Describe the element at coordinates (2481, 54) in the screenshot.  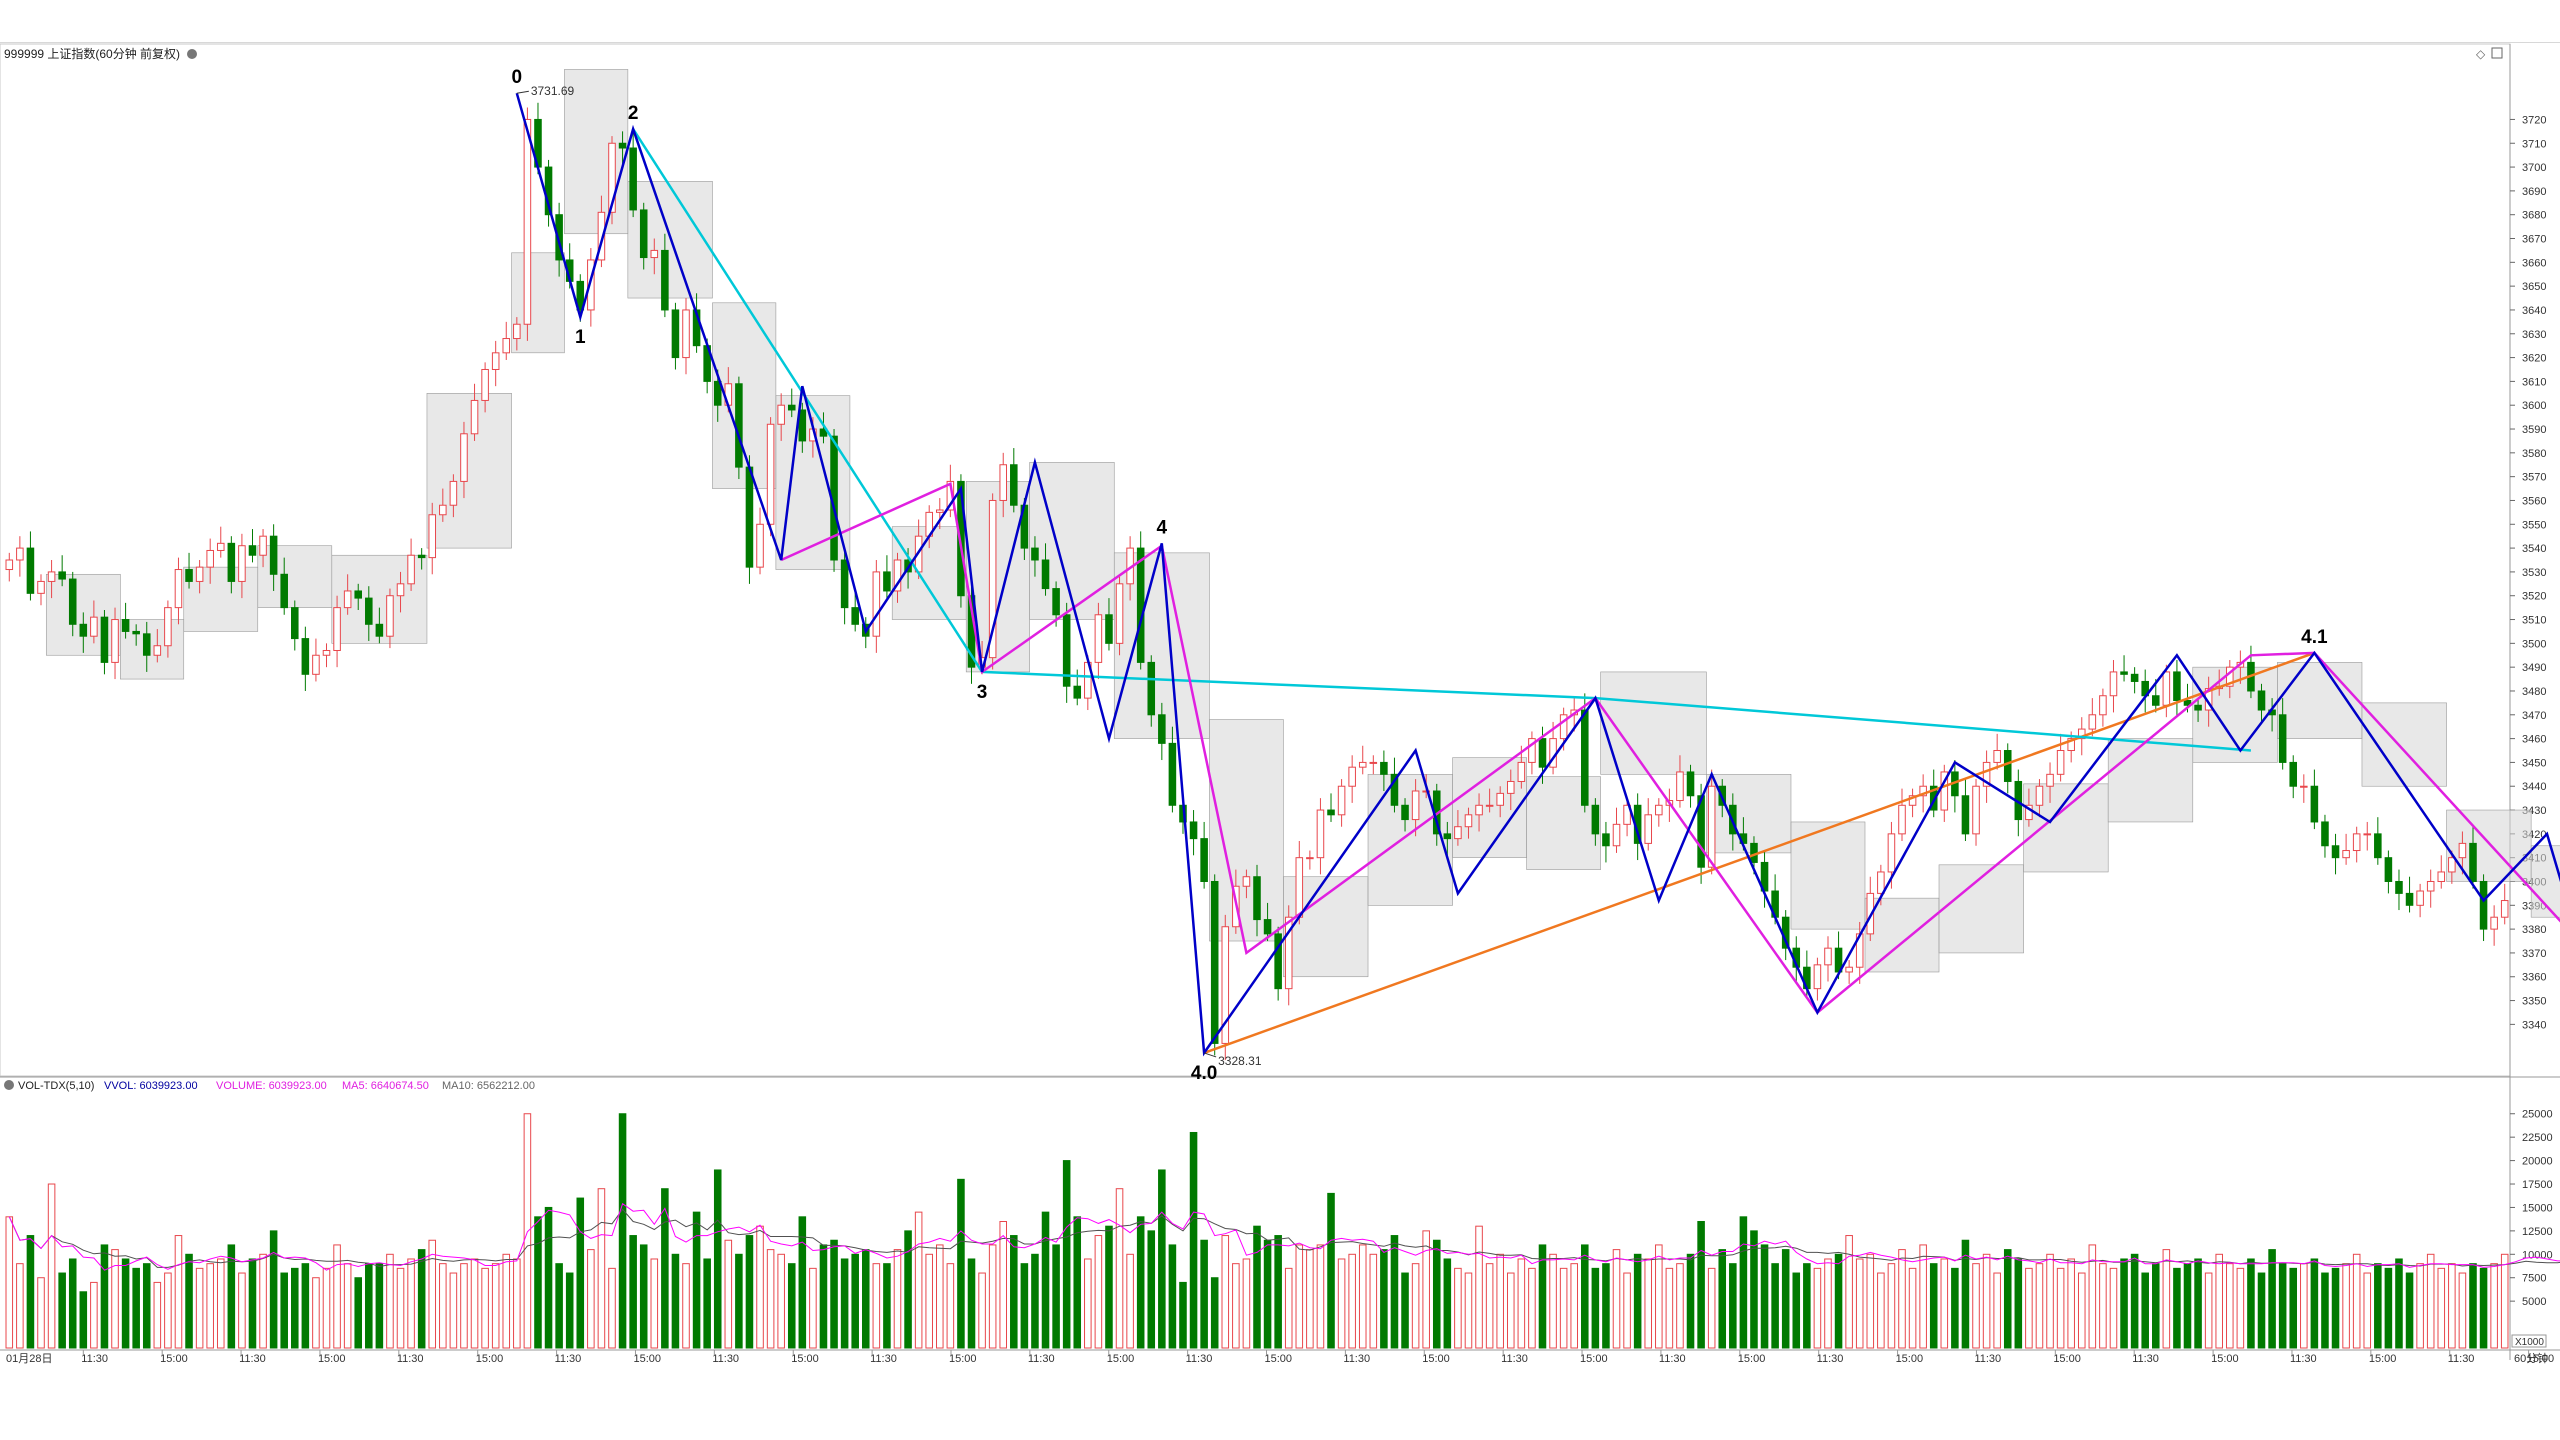
I see `window-restore-icon: ◇` at that location.